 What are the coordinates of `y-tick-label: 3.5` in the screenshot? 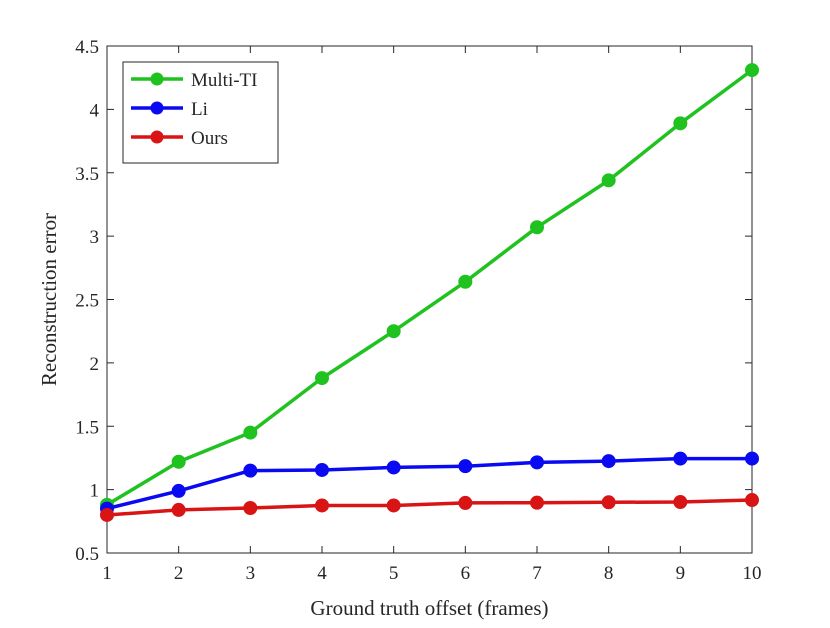 It's located at (87, 174).